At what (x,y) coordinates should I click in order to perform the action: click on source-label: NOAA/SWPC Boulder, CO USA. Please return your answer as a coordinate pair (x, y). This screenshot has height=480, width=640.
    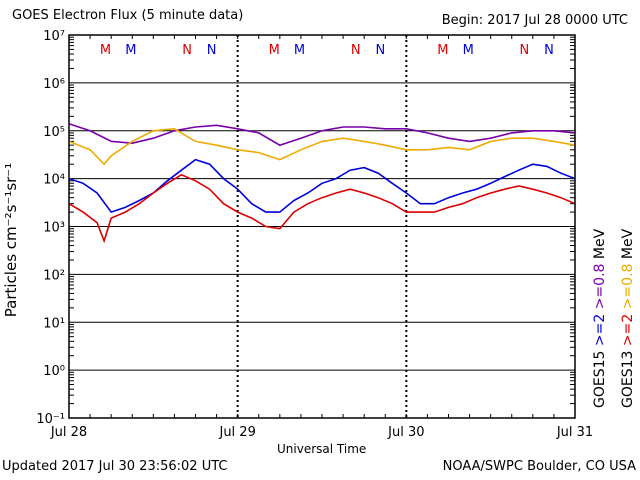
    Looking at the image, I should click on (539, 466).